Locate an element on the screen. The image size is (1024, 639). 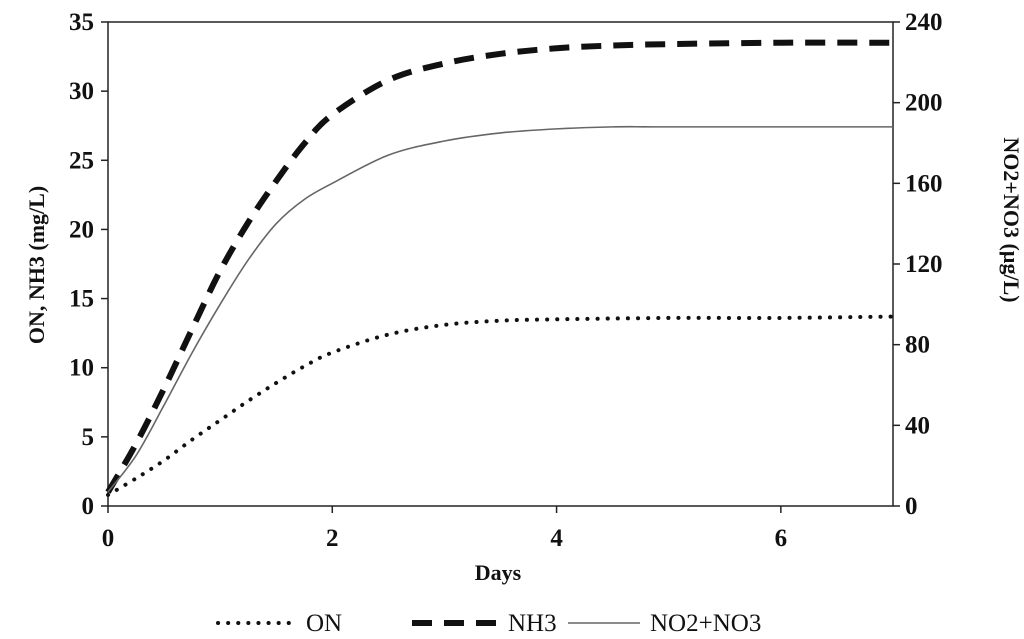
x-axis-title: Days is located at coordinates (498, 572).